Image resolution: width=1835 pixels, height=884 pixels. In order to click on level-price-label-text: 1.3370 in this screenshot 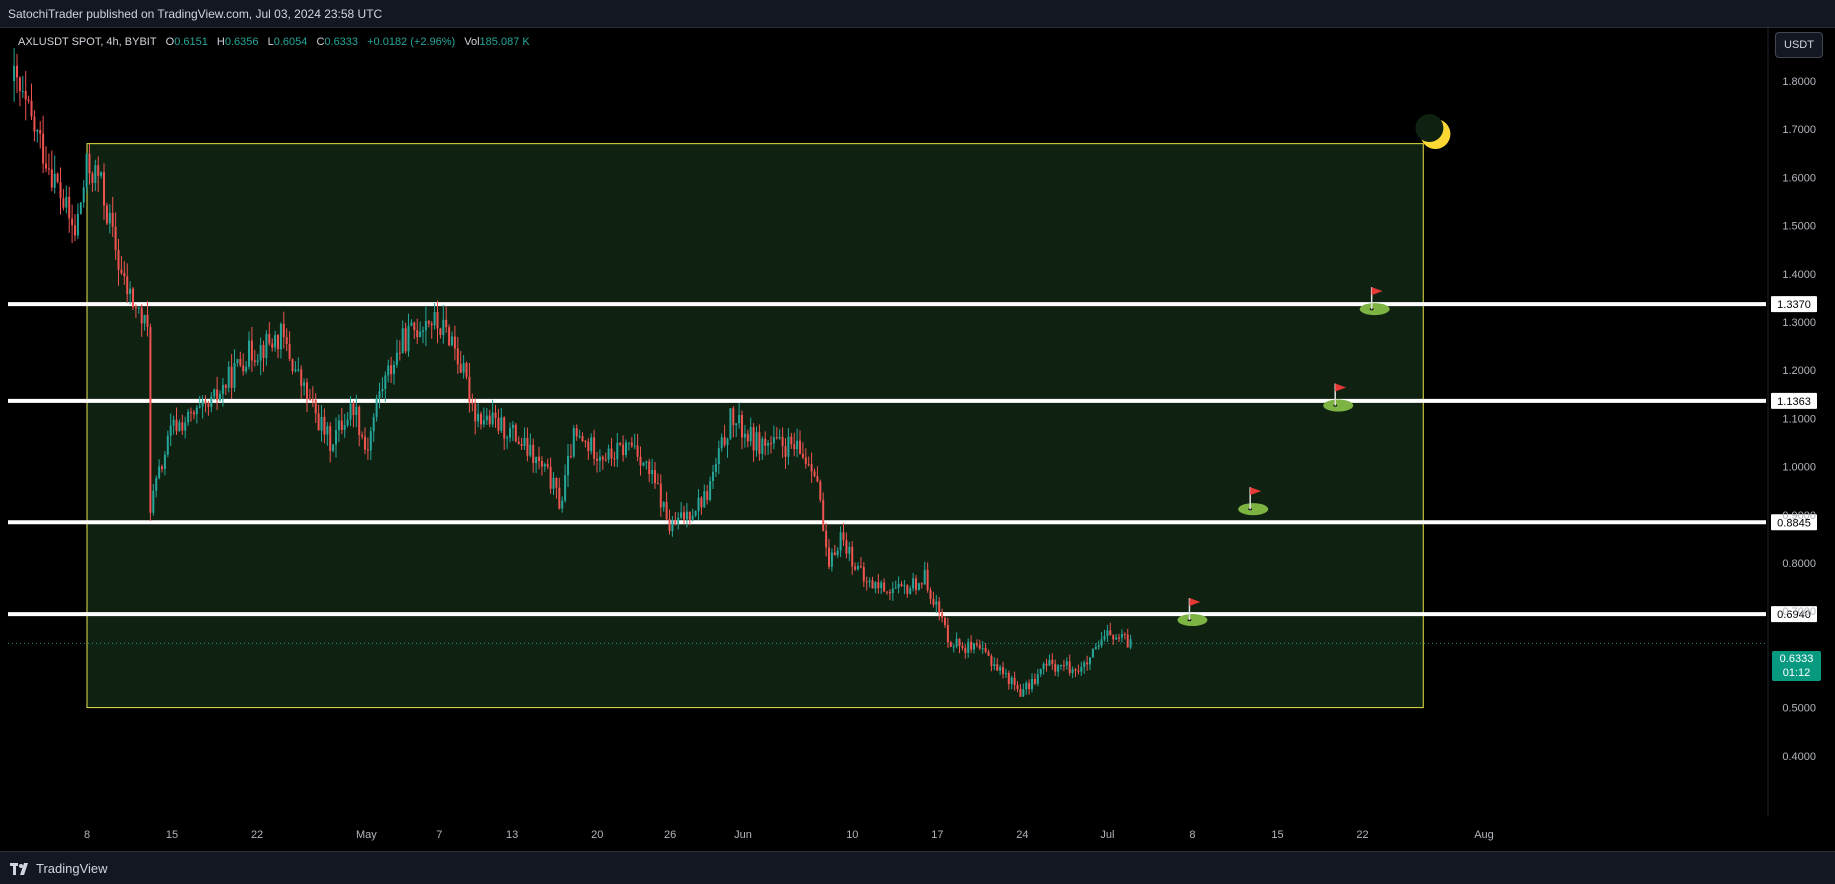, I will do `click(1794, 305)`.